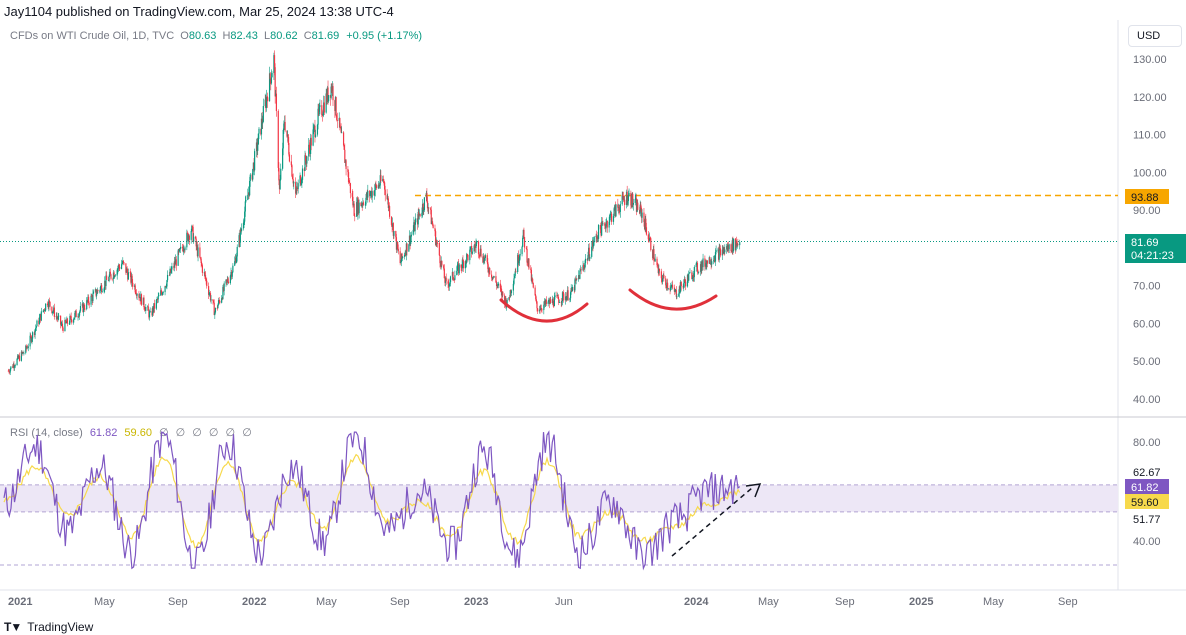 Image resolution: width=1186 pixels, height=635 pixels. I want to click on time-tick-label: Sep, so click(400, 602).